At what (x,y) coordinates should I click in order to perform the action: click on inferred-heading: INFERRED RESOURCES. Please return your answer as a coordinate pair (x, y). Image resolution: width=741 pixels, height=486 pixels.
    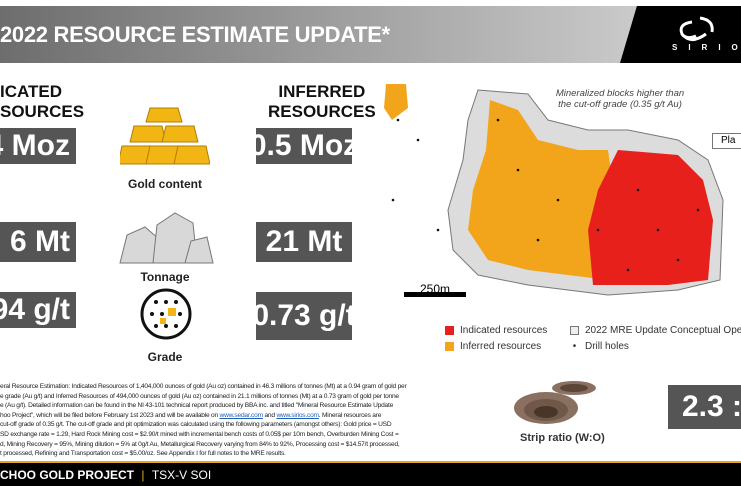
    Looking at the image, I should click on (322, 101).